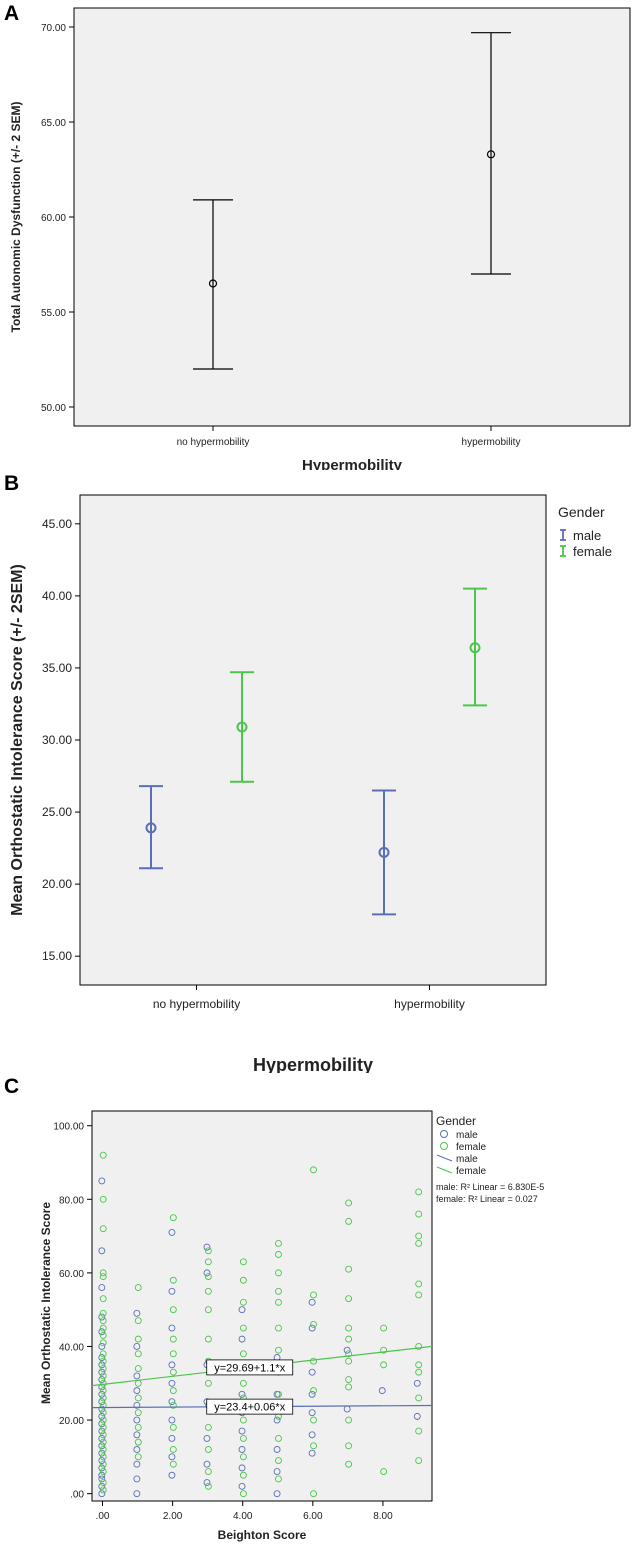 The width and height of the screenshot is (638, 1549). Describe the element at coordinates (11, 1086) in the screenshot. I see `panel-c-letter: C` at that location.